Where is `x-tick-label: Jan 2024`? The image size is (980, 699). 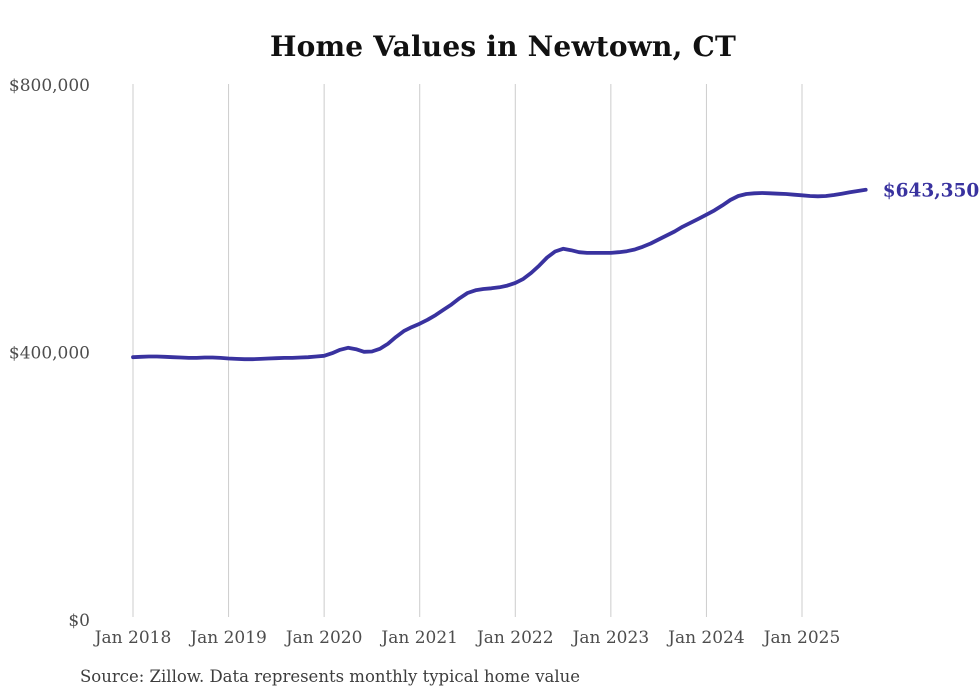 x-tick-label: Jan 2024 is located at coordinates (705, 638).